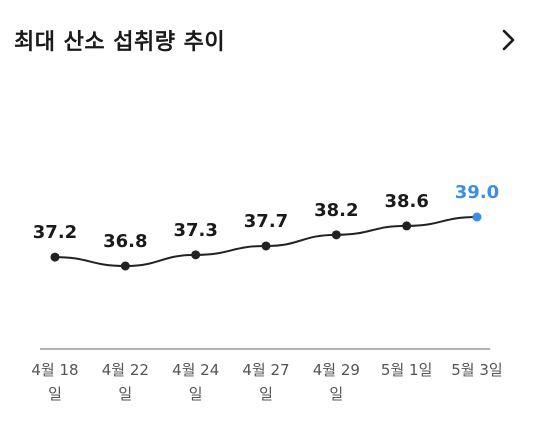 The image size is (537, 436). I want to click on card-header: 최대 산소 섭취량 추이, so click(268, 40).